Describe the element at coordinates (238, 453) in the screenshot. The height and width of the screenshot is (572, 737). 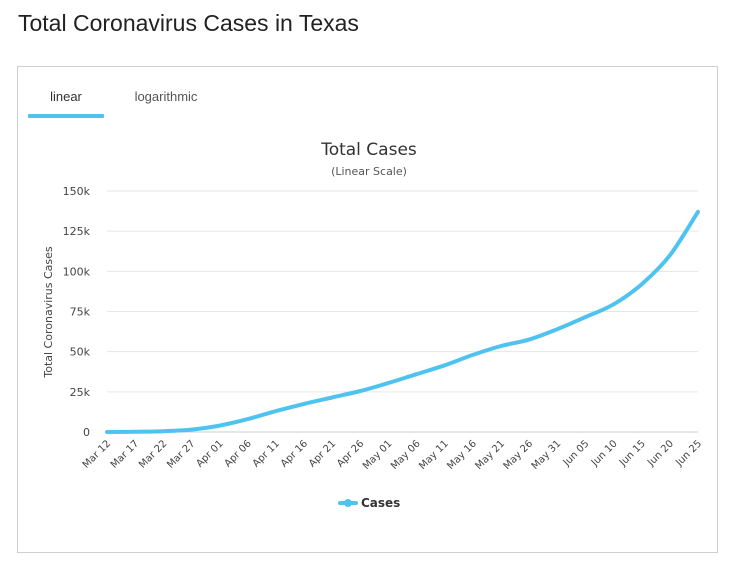
I see `x-tick-label: Apr 06` at that location.